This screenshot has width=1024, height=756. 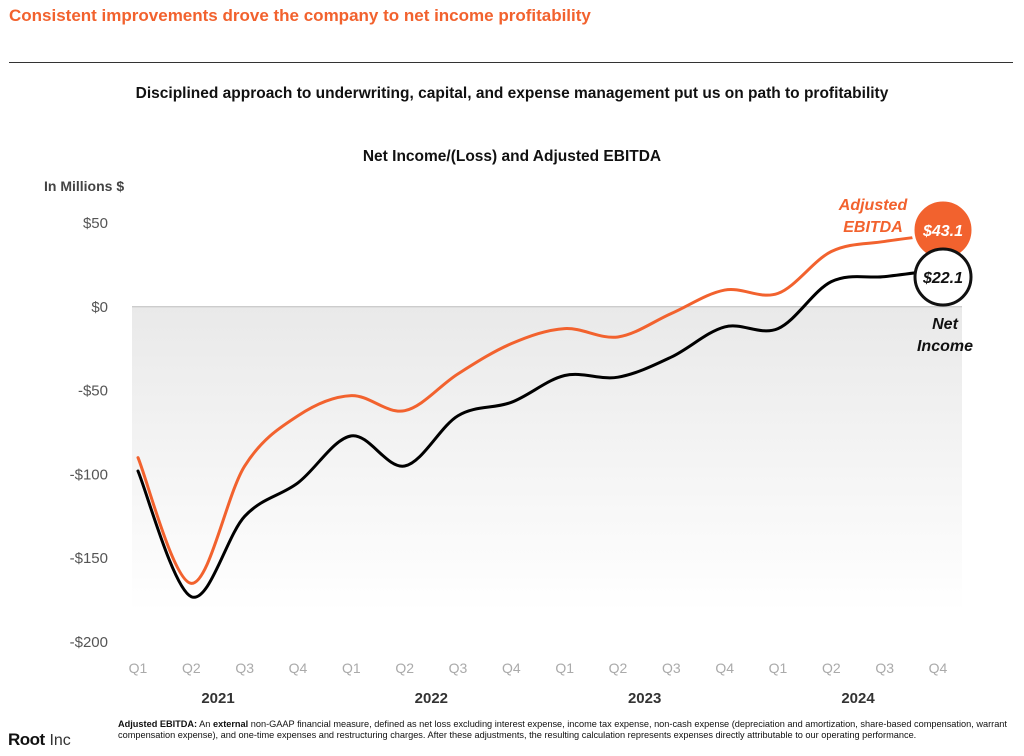 What do you see at coordinates (205, 724) in the screenshot?
I see `footnote-pre: An` at bounding box center [205, 724].